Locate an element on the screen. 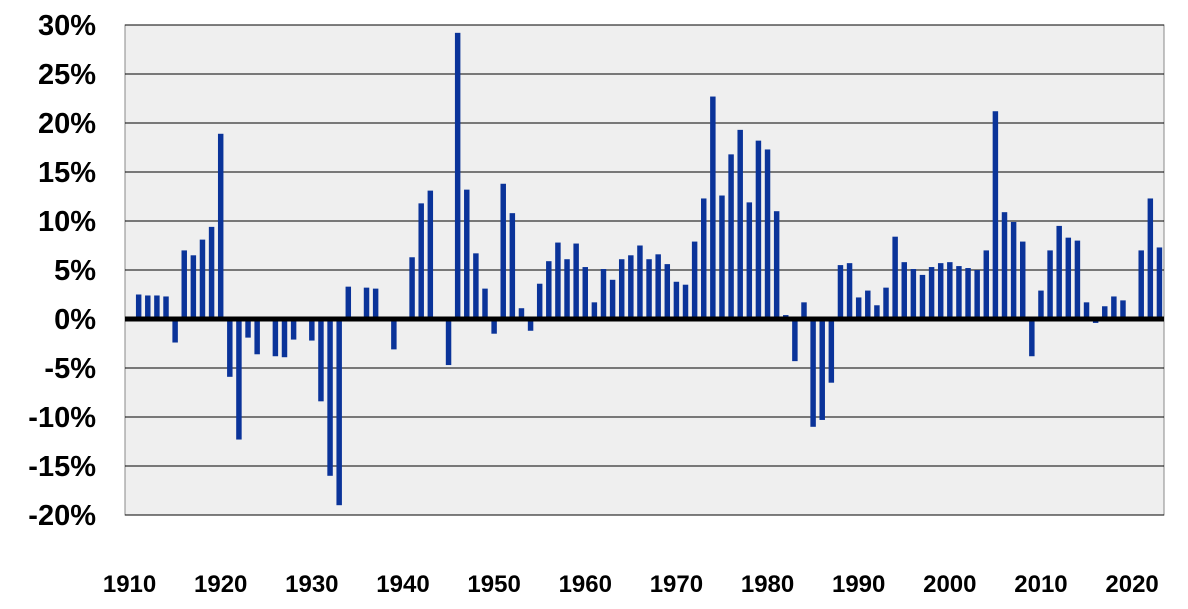 The width and height of the screenshot is (1188, 609). bar-1933 is located at coordinates (339, 412).